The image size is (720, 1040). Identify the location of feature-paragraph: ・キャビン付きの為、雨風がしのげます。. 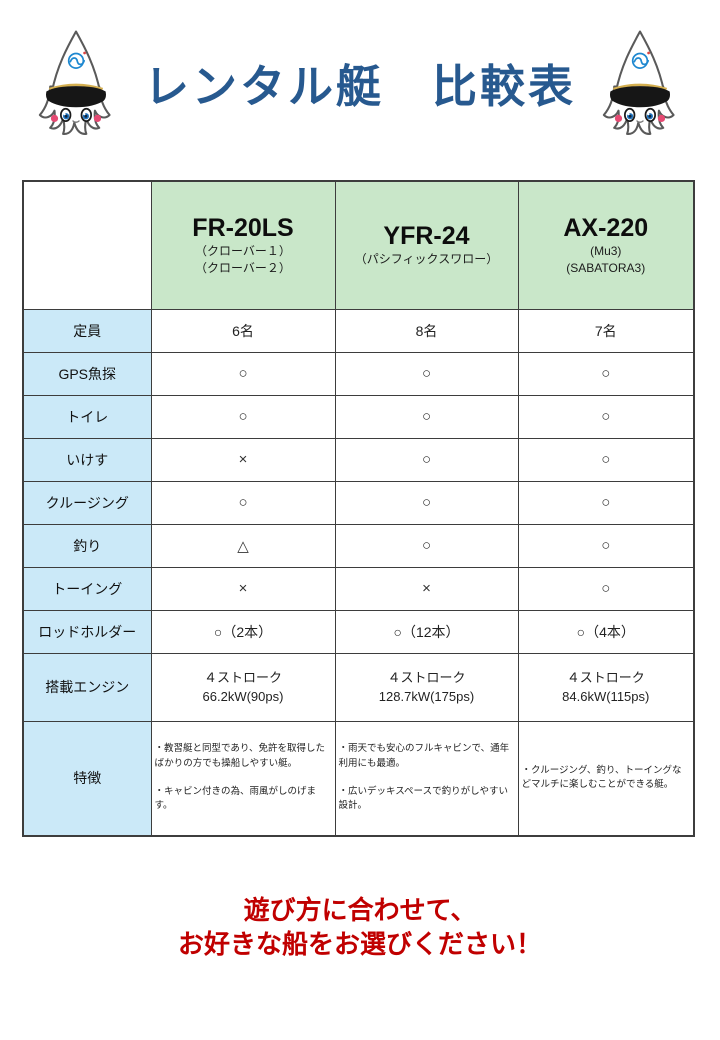
(235, 798).